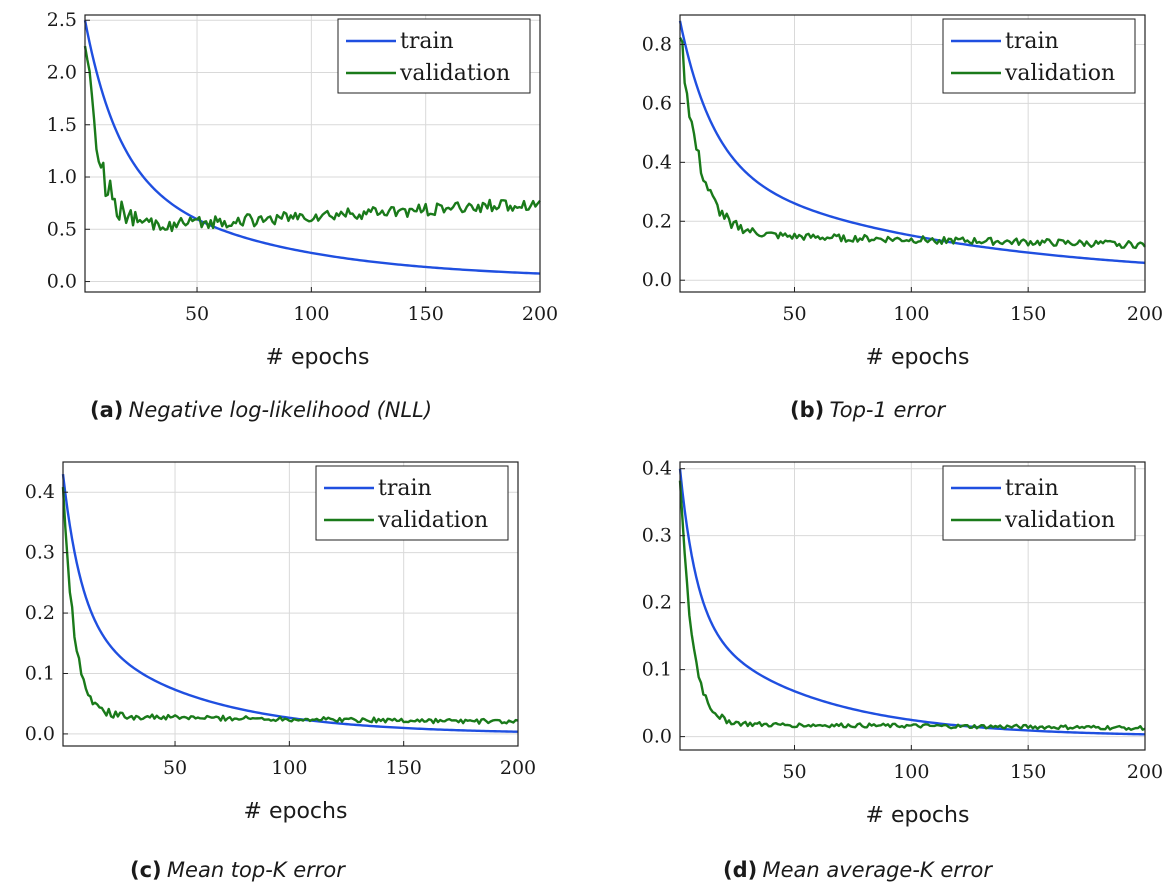  What do you see at coordinates (62, 72) in the screenshot?
I see `y-tick-label: 2.0` at bounding box center [62, 72].